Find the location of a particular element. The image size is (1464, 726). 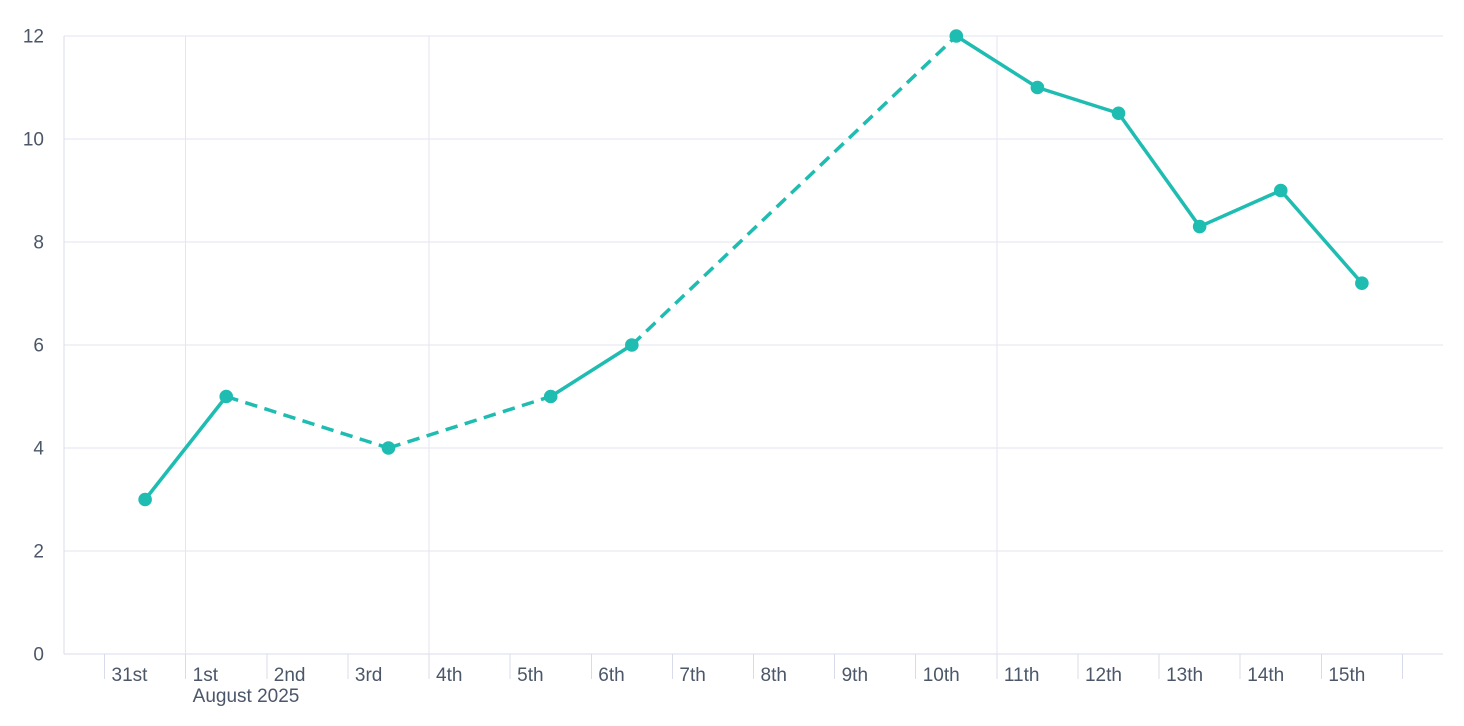

y-tick-label: 6 is located at coordinates (38, 346).